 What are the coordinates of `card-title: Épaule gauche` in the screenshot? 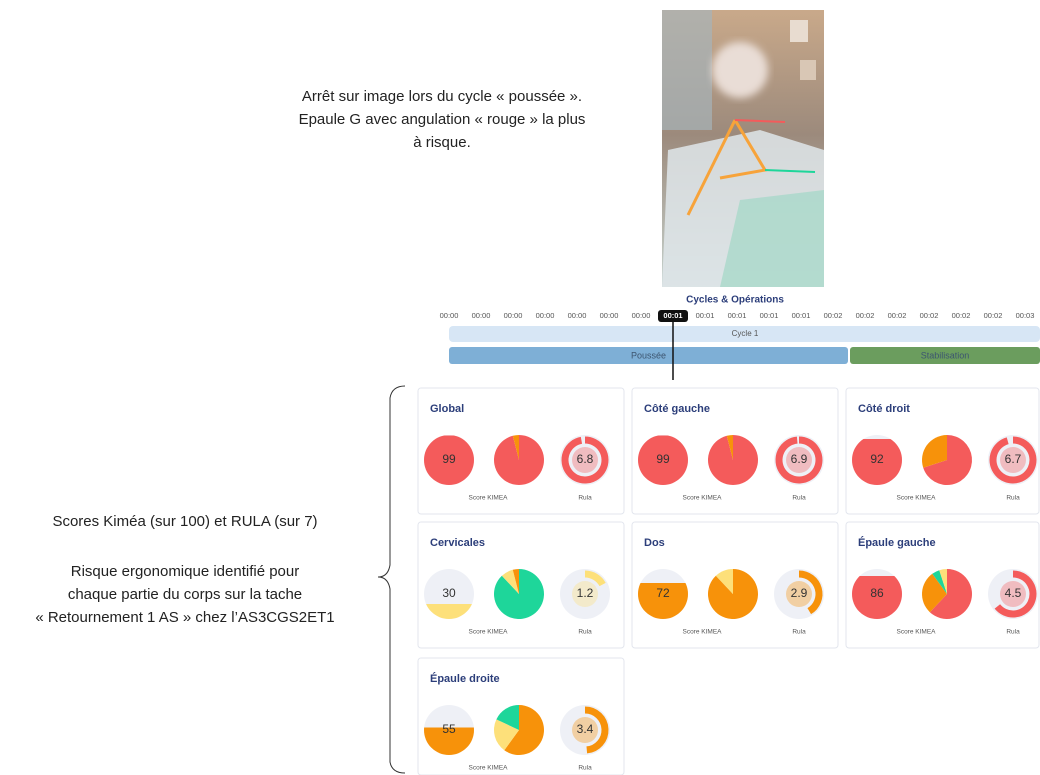 It's located at (897, 542).